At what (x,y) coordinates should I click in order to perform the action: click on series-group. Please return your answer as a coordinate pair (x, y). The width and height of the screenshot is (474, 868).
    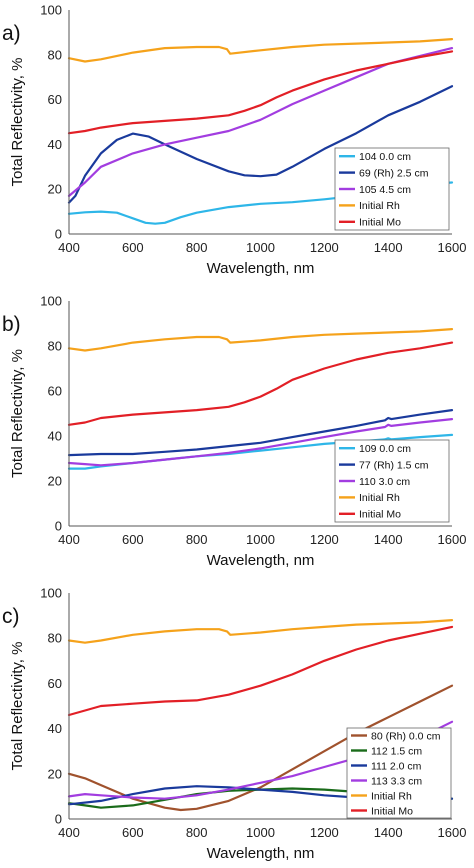
    Looking at the image, I should click on (260, 399).